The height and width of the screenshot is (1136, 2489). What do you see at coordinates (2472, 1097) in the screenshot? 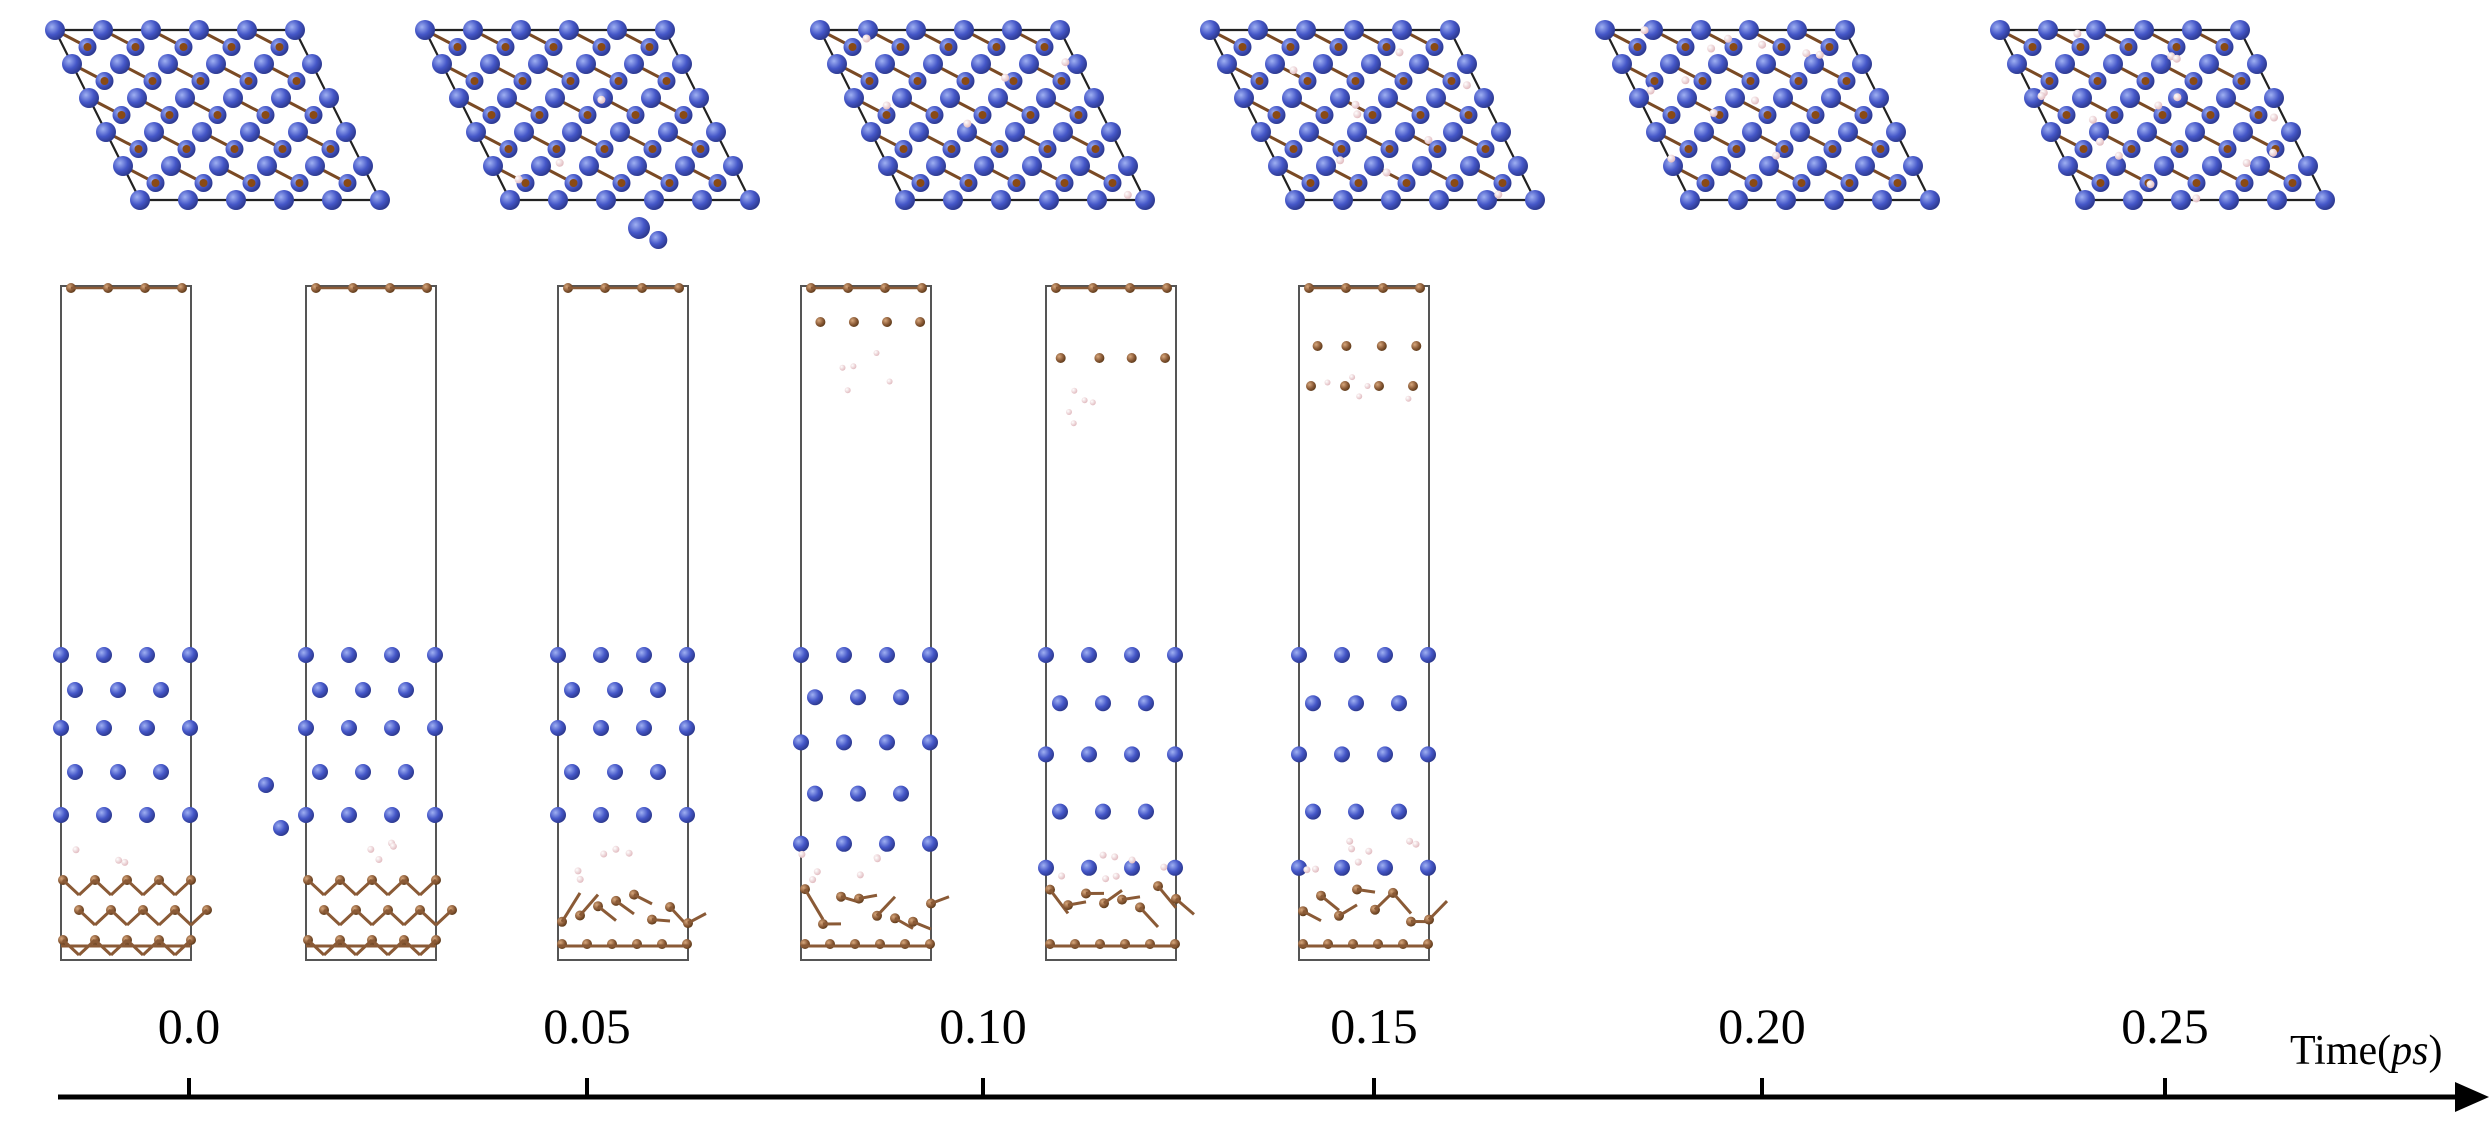
I see `time-axis-arrowhead` at bounding box center [2472, 1097].